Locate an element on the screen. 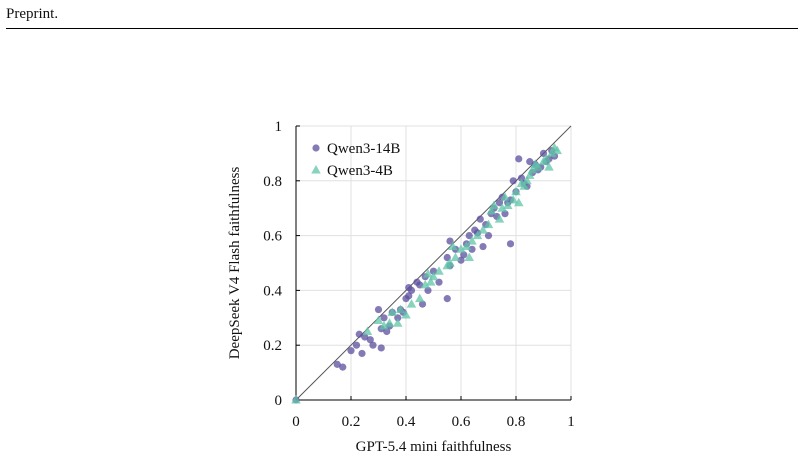 This screenshot has width=804, height=460. y-tick-label: 0.6 is located at coordinates (272, 237).